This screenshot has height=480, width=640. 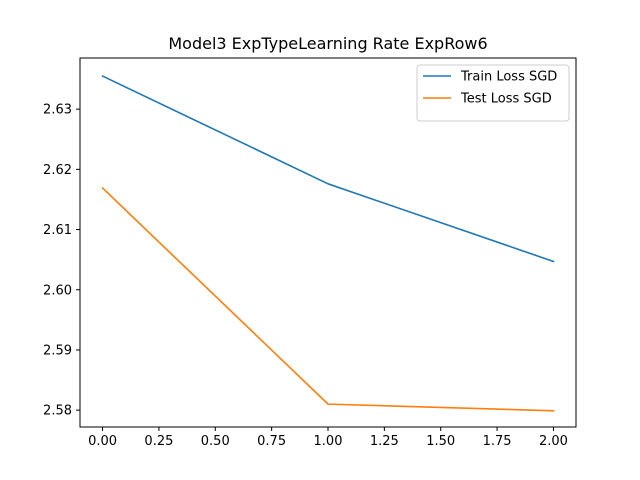 What do you see at coordinates (271, 441) in the screenshot?
I see `x-tick-label: 0.75` at bounding box center [271, 441].